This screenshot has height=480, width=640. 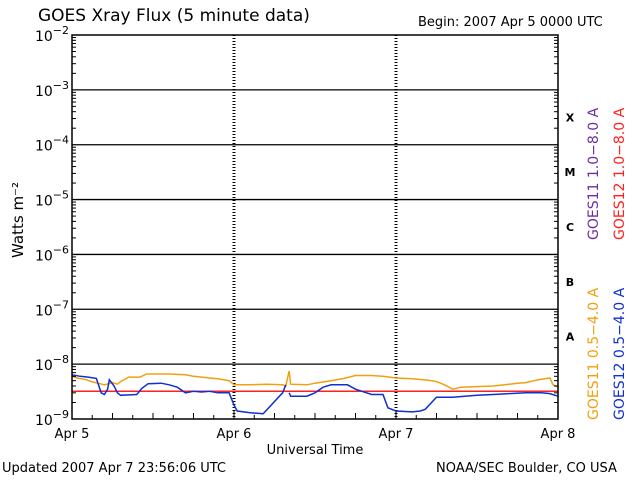 I want to click on legend-entry: GOES11 1.0−8.0 A, so click(x=594, y=173).